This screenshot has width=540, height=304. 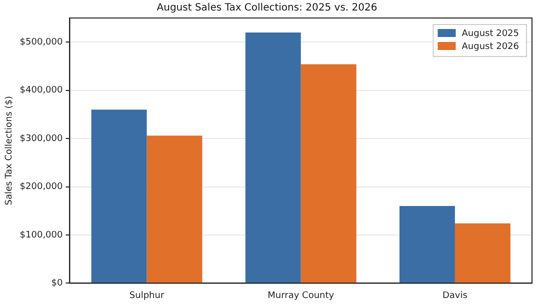 What do you see at coordinates (42, 235) in the screenshot?
I see `y-tick-label: $100,000` at bounding box center [42, 235].